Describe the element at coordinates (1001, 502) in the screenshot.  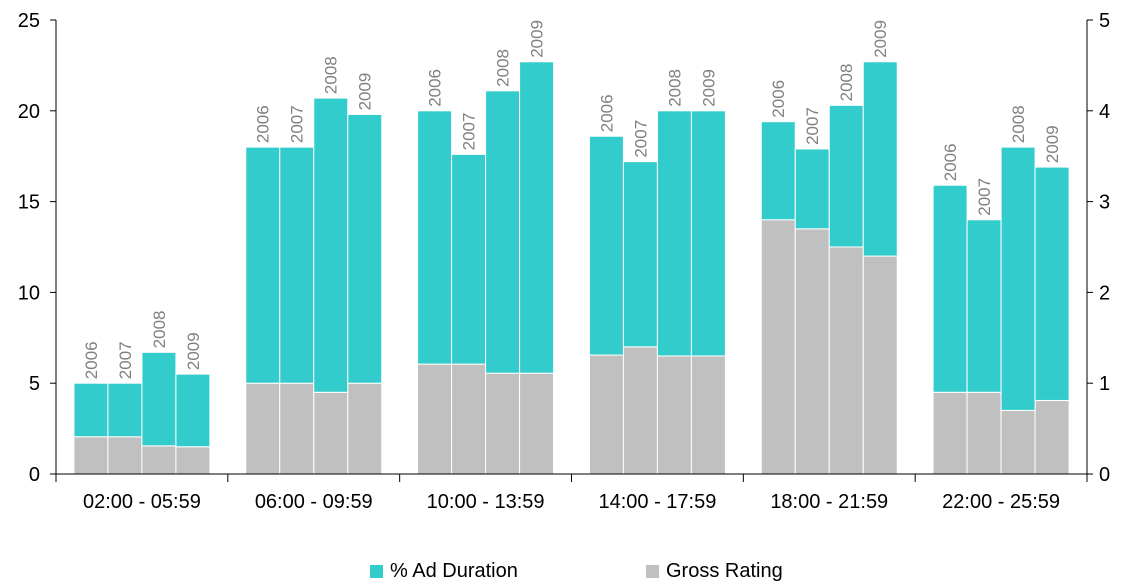
I see `category-label: 22:00 - 25:59` at that location.